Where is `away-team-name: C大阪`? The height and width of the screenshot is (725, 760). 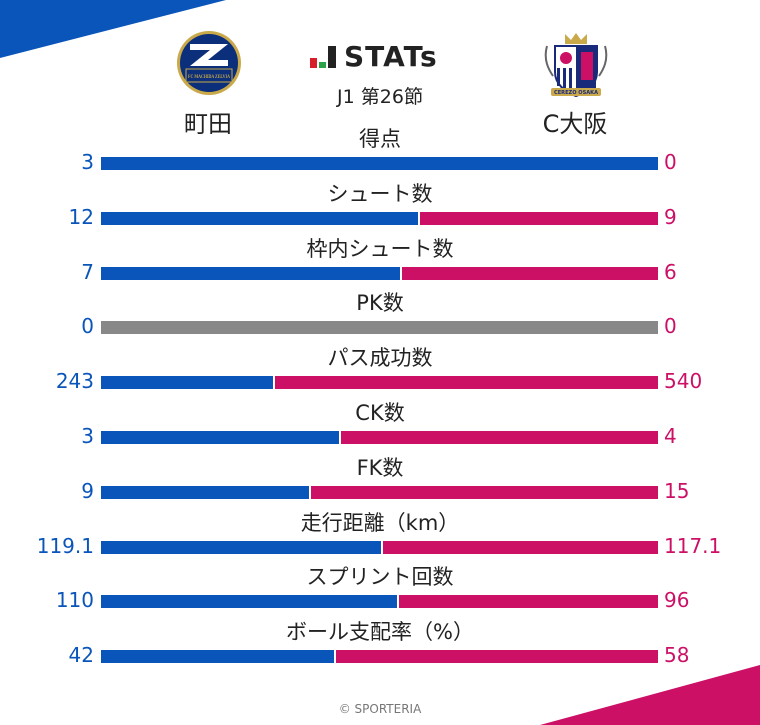
away-team-name: C大阪 is located at coordinates (575, 124).